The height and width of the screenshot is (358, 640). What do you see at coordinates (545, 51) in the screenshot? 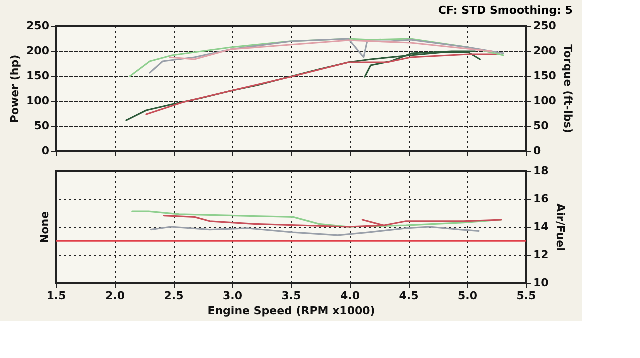
I see `y2-tick-label: 200` at bounding box center [545, 51].